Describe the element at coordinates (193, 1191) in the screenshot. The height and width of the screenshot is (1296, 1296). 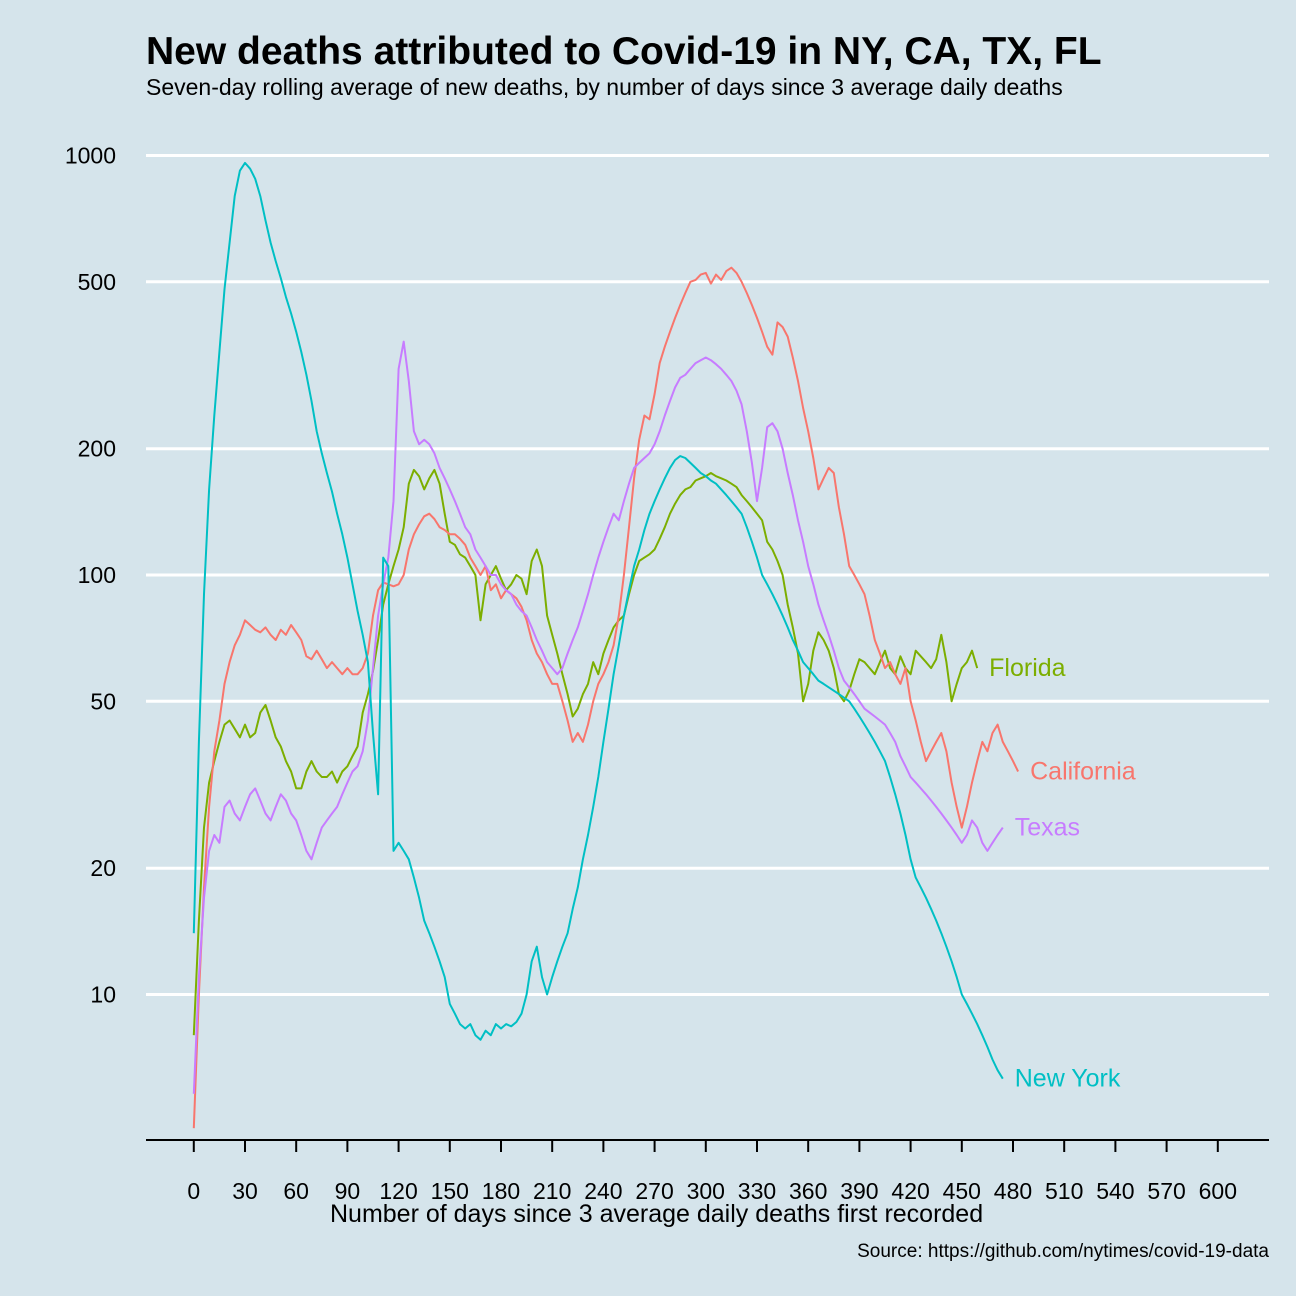
I see `x-tick-label-0: 0` at that location.